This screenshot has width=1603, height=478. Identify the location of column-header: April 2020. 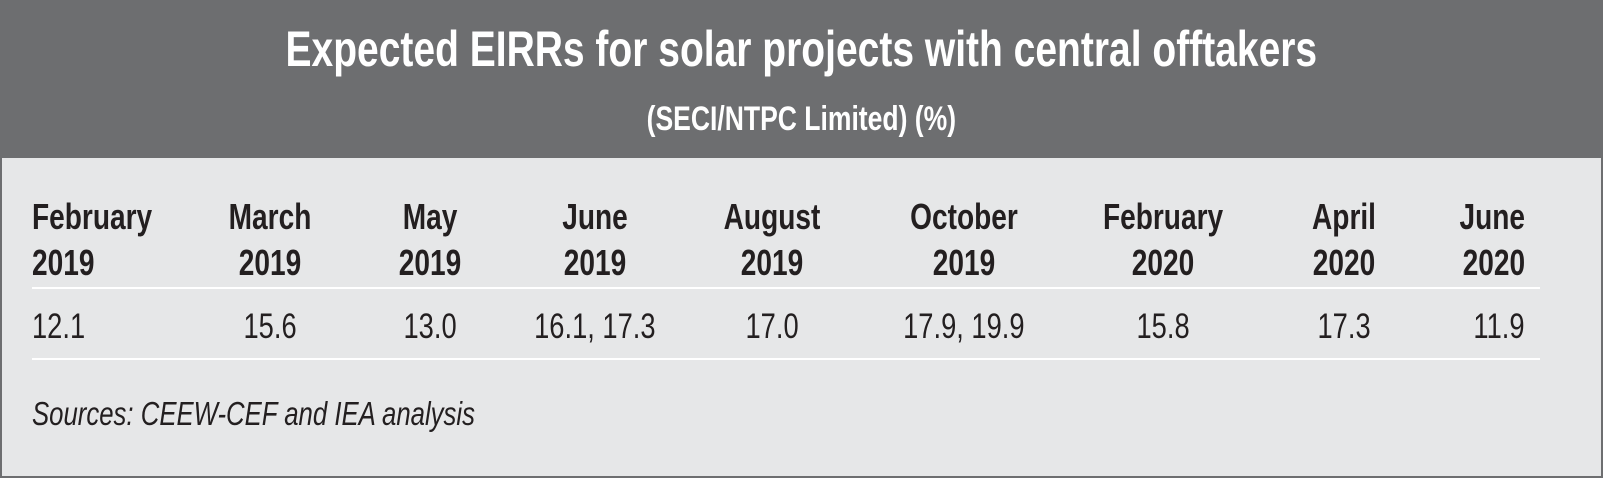
(1344, 240).